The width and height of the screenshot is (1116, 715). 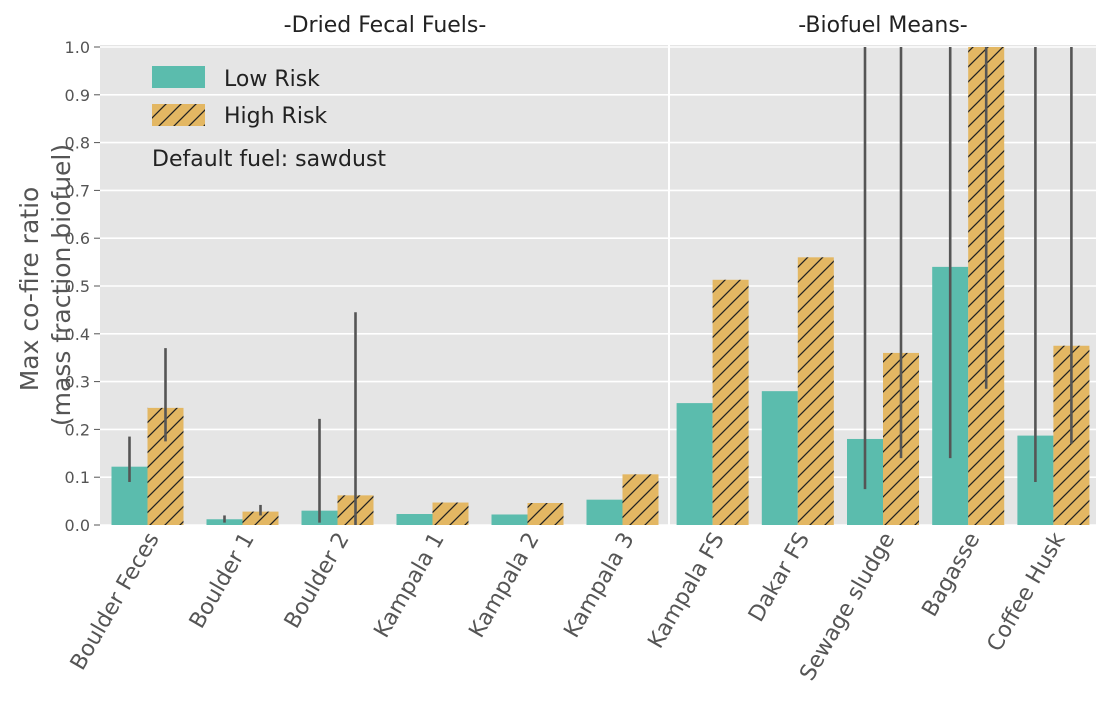 I want to click on annotation-default-fuel: Default fuel: sawdust, so click(x=269, y=159).